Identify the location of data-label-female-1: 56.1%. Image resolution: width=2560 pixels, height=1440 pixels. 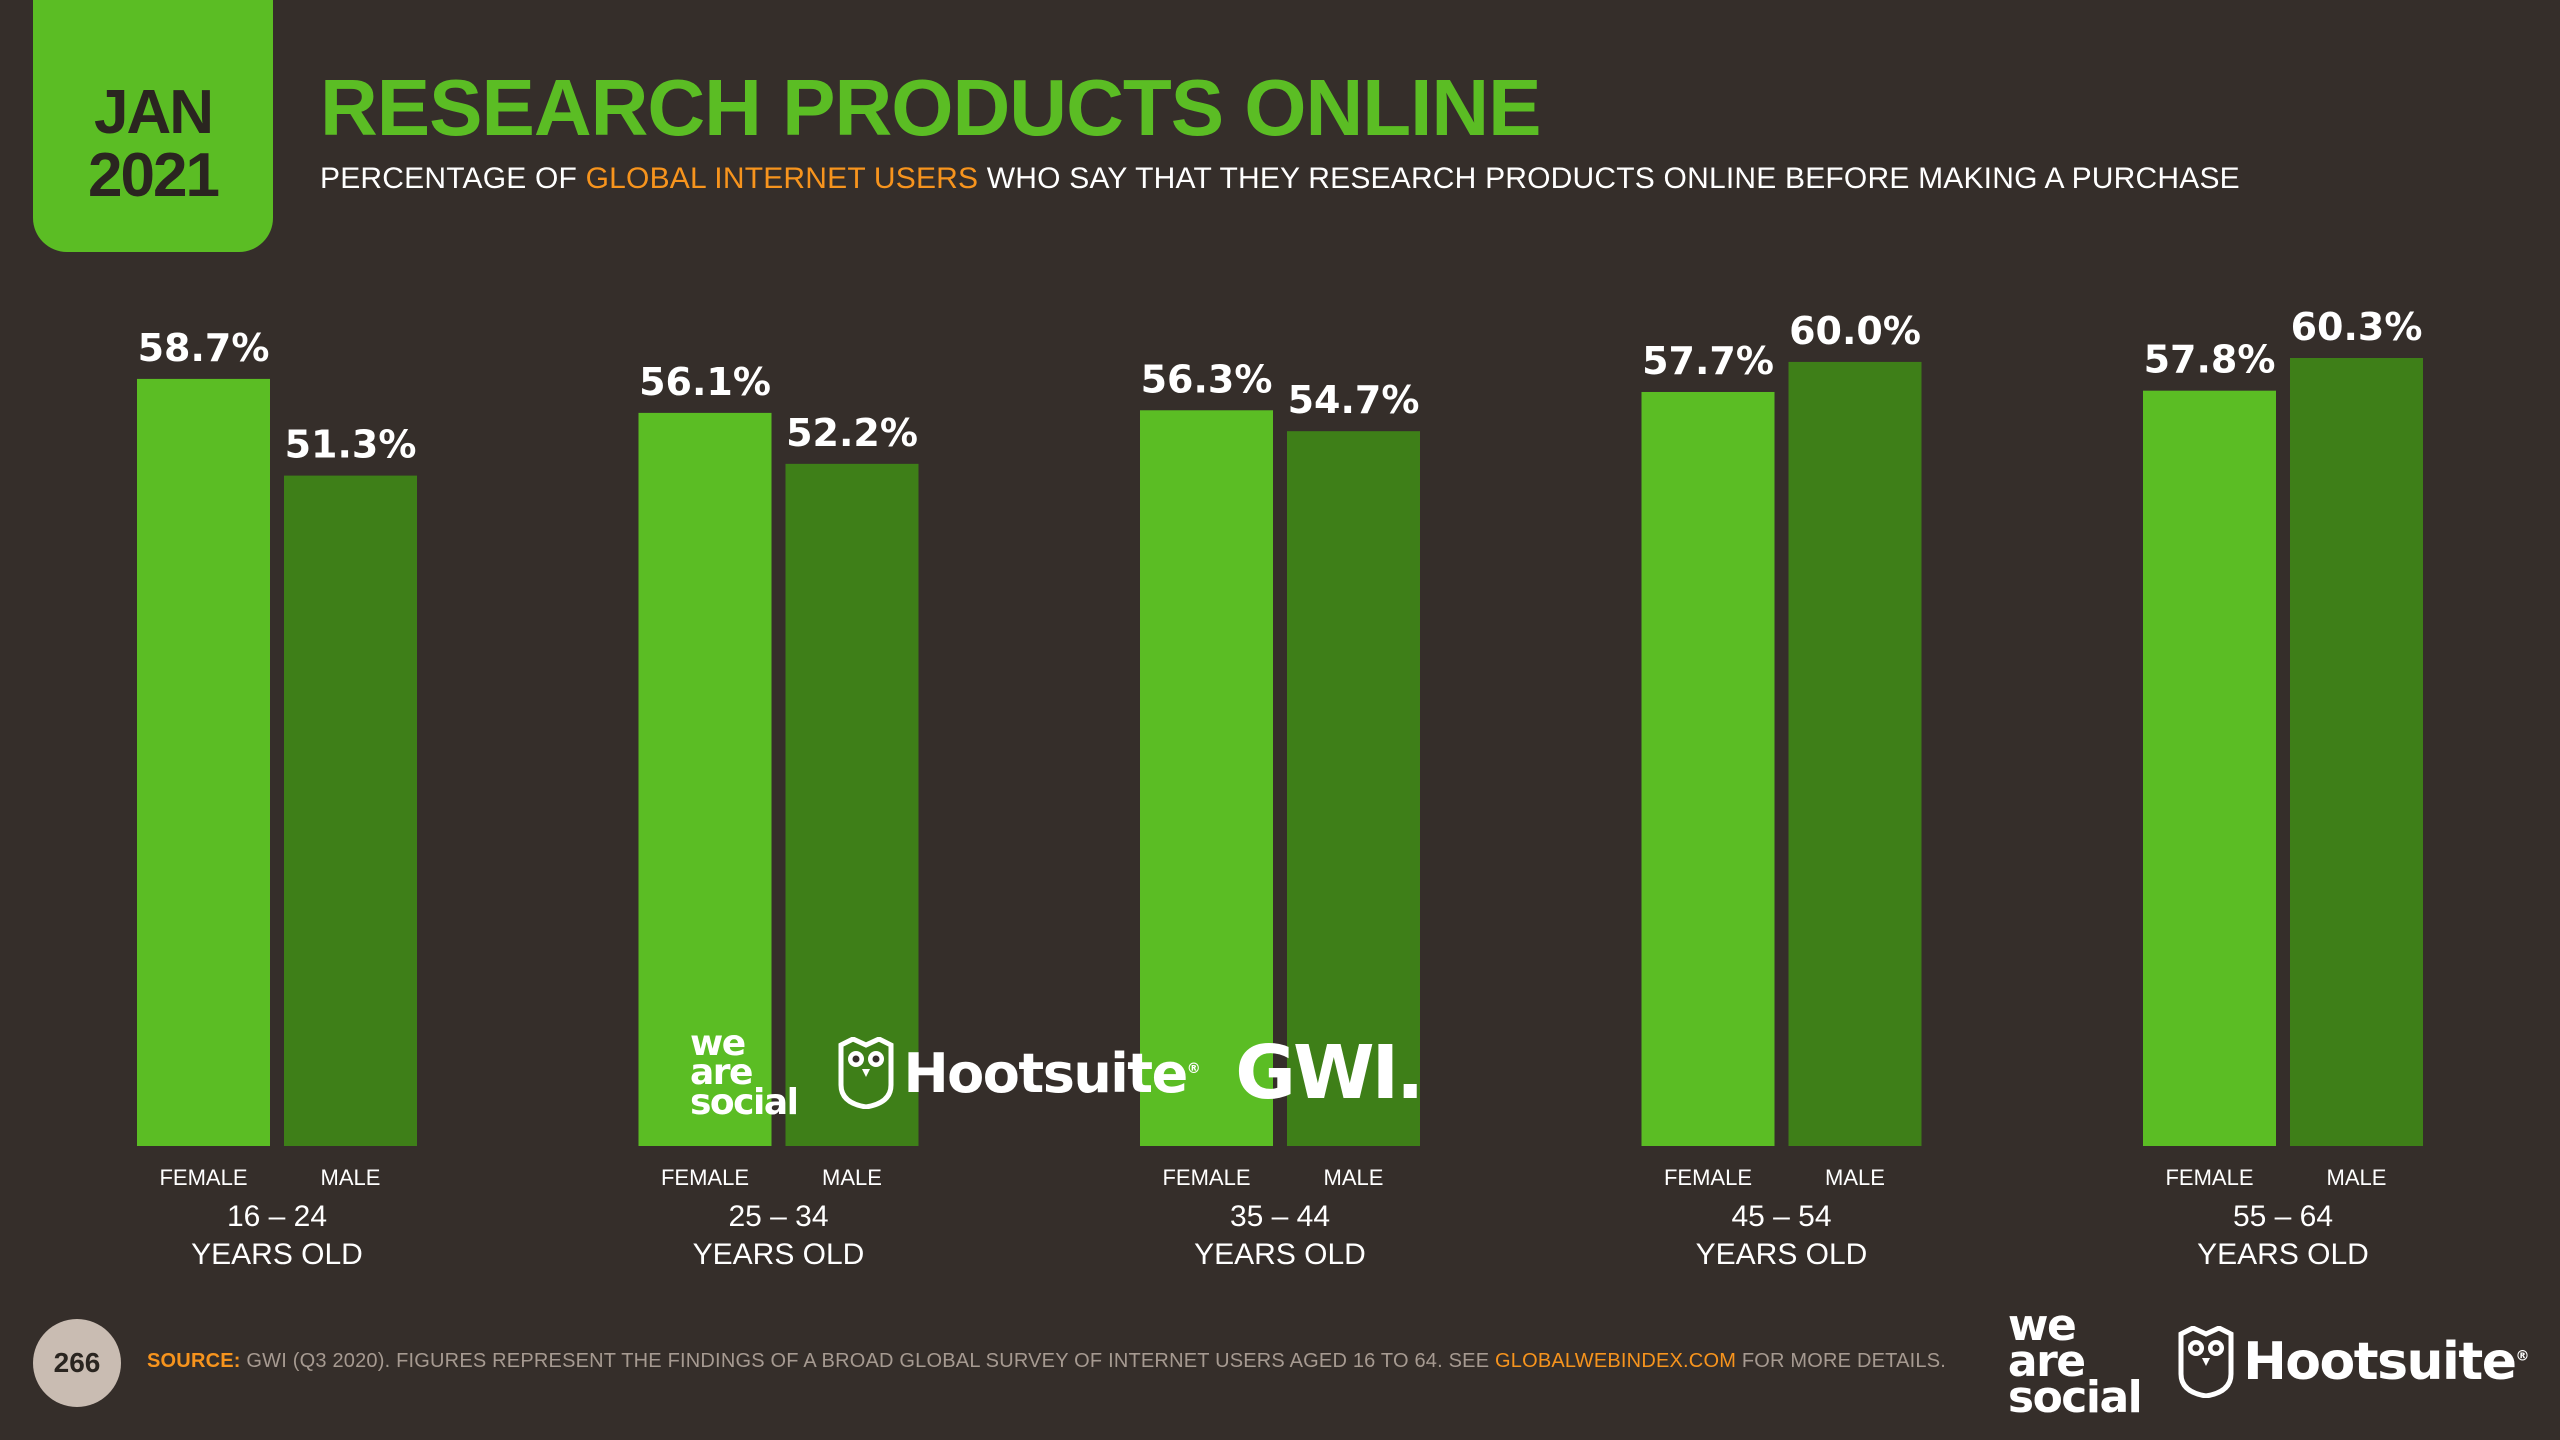
(705, 382).